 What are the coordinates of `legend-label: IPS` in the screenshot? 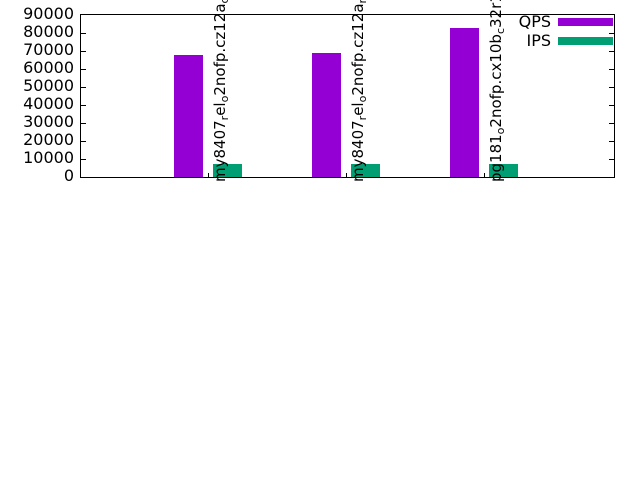 It's located at (538, 40).